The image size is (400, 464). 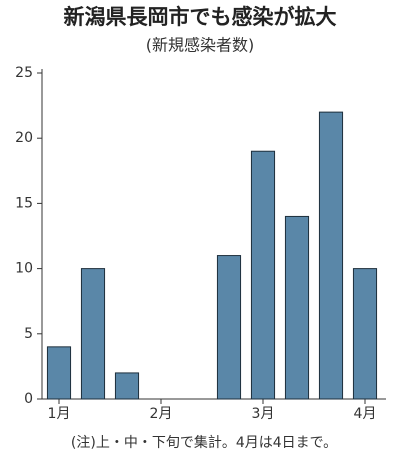 I want to click on x-tick-label: 4月, so click(x=365, y=414).